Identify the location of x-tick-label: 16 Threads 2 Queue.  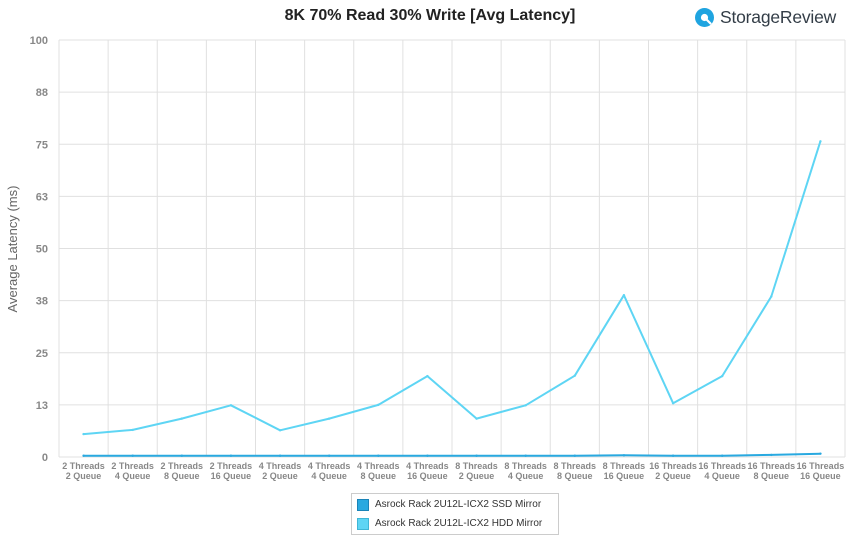
(673, 471).